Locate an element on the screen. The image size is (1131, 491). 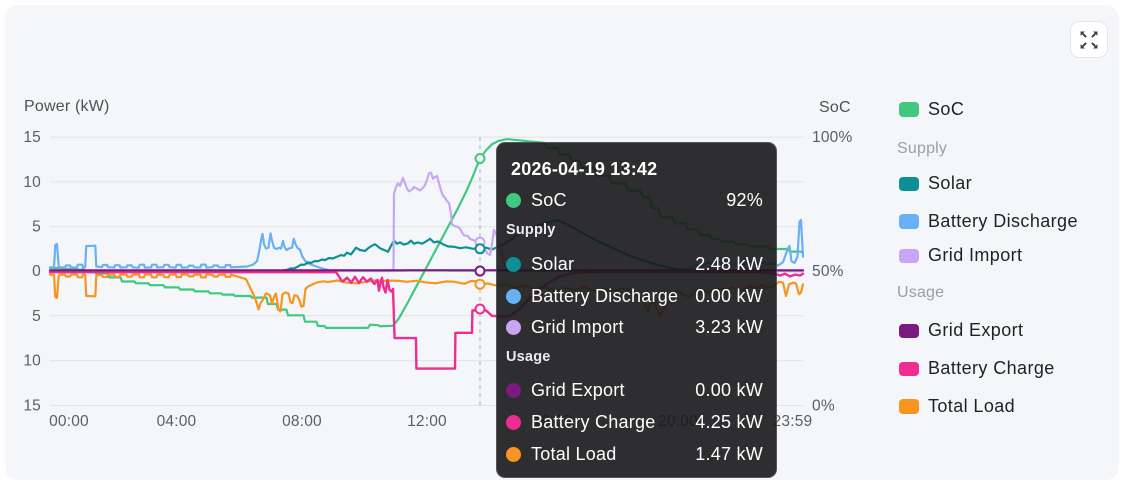
svg-text: 50% is located at coordinates (828, 271).